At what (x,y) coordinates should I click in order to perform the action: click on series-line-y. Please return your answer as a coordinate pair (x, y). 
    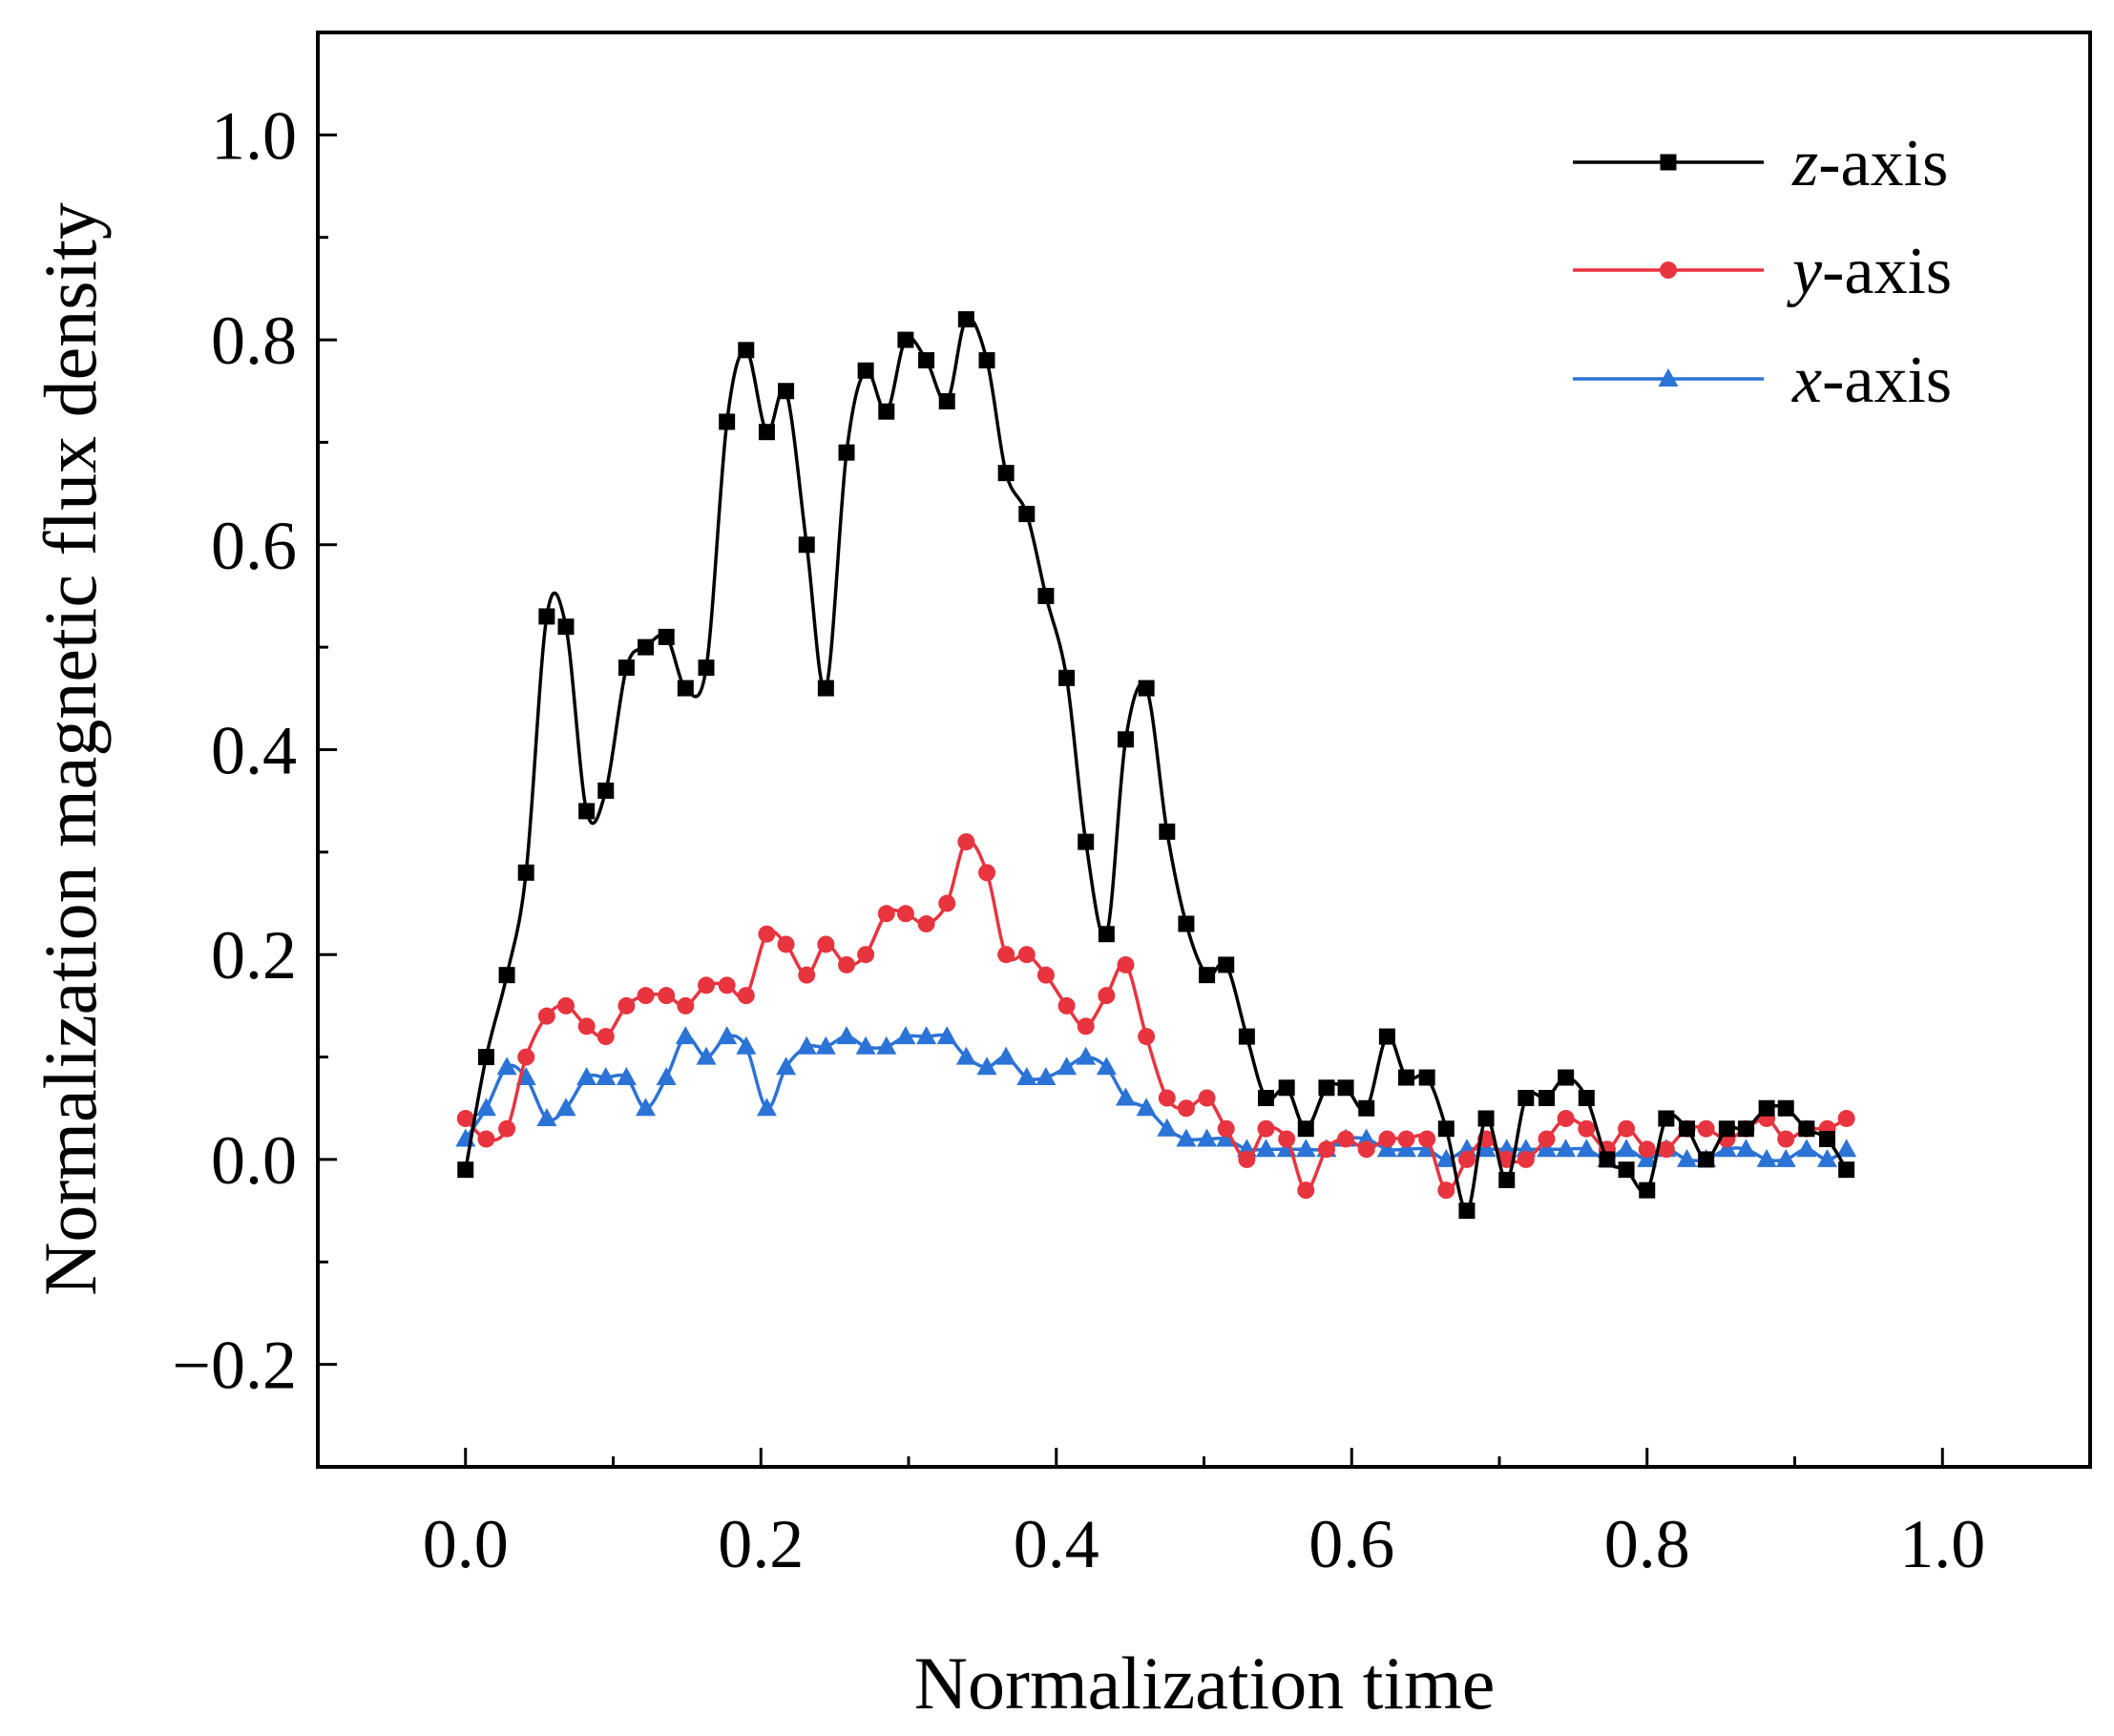
    Looking at the image, I should click on (1156, 1015).